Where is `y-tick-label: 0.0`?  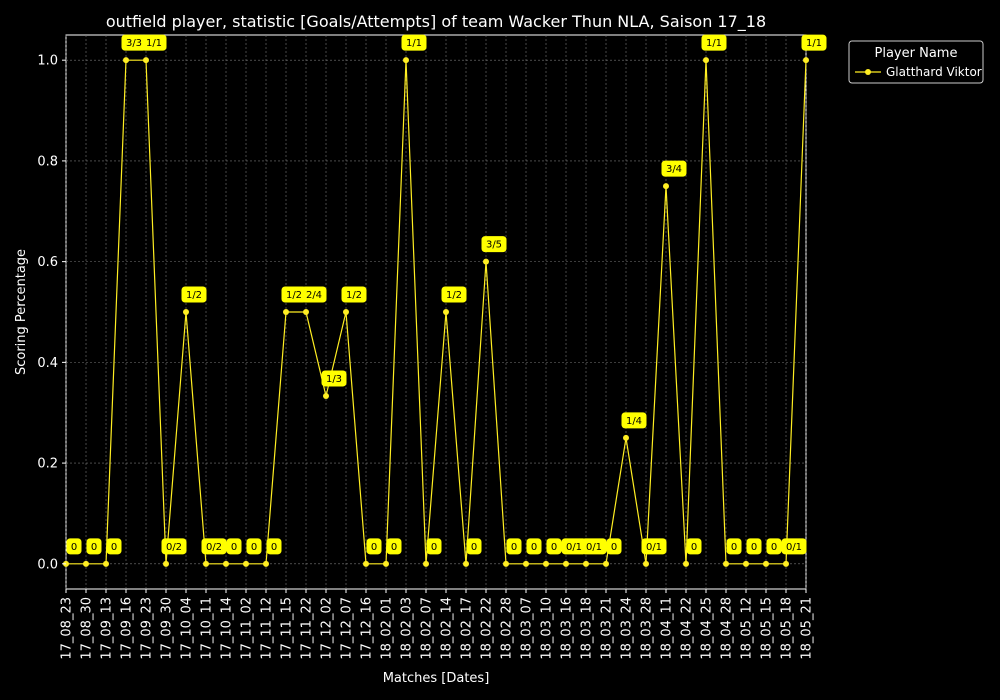 y-tick-label: 0.0 is located at coordinates (47, 564).